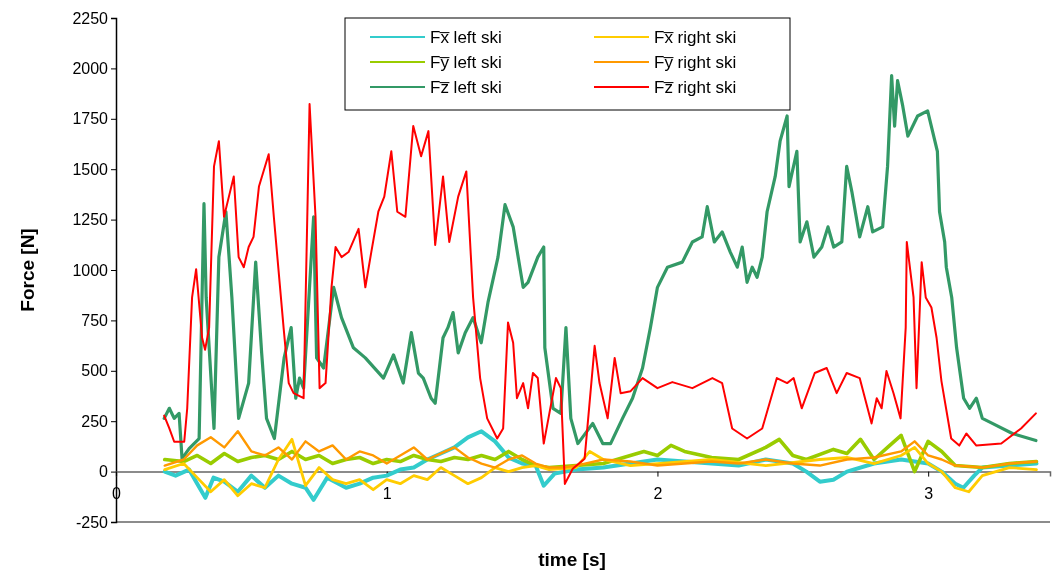 This screenshot has height=573, width=1055. I want to click on legend-label: Fy̅ left ski, so click(466, 62).